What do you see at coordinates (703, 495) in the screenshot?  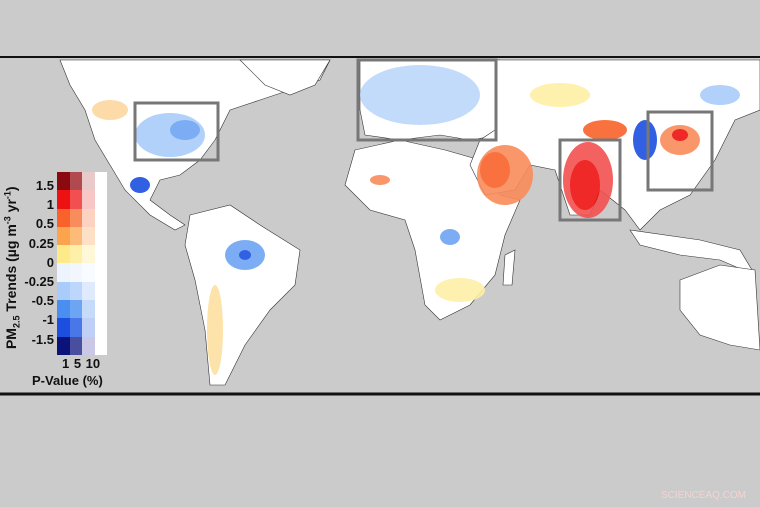 I see `watermark: SCIENCEAQ.COM` at bounding box center [703, 495].